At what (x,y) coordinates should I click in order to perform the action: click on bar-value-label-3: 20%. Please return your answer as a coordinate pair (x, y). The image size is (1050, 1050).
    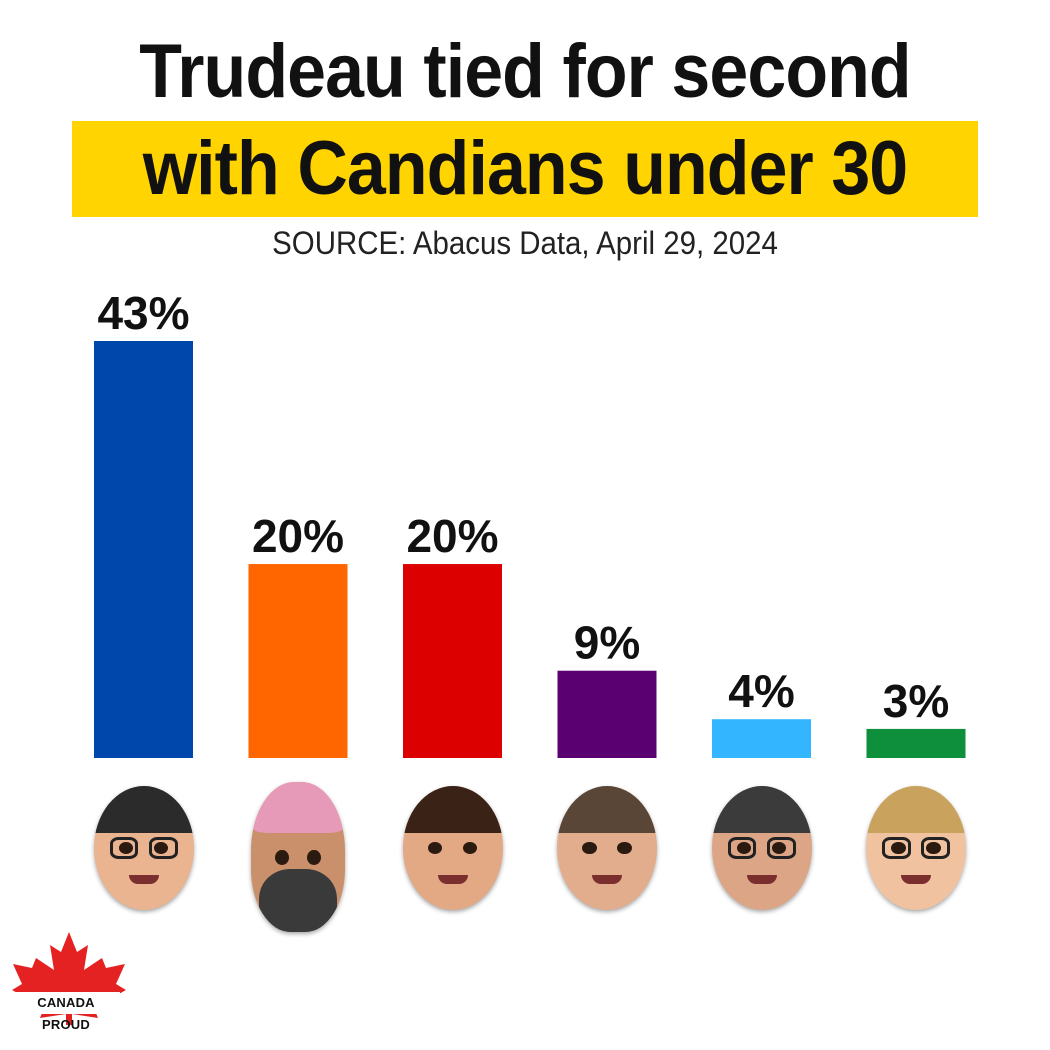
    Looking at the image, I should click on (452, 536).